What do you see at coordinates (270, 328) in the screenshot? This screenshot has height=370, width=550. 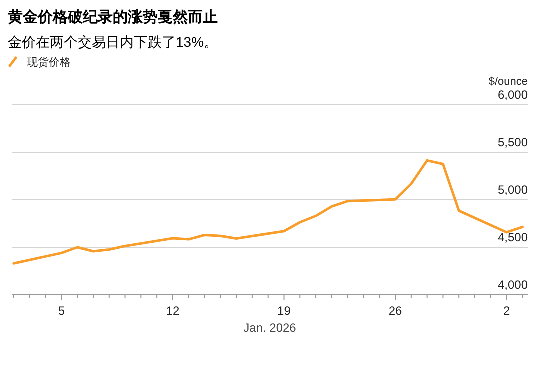 I see `x-axis-title: Jan. 2026` at bounding box center [270, 328].